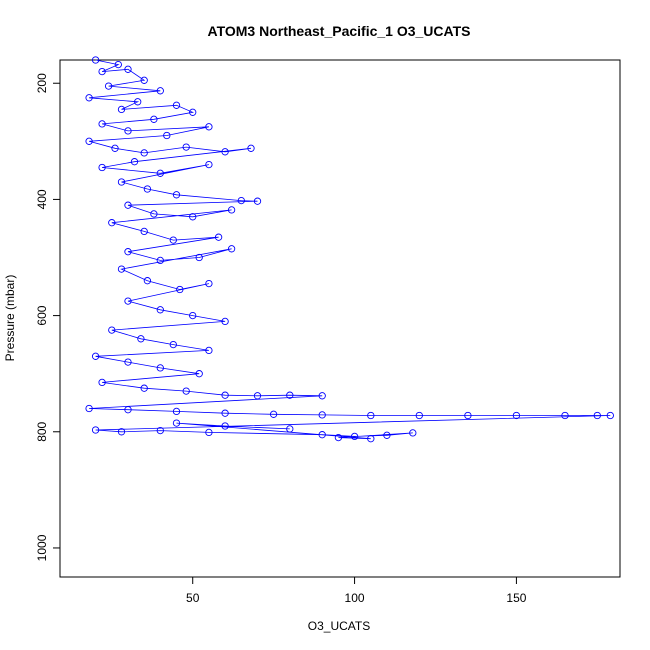 The width and height of the screenshot is (650, 650). What do you see at coordinates (355, 598) in the screenshot?
I see `x-tick-label: 100` at bounding box center [355, 598].